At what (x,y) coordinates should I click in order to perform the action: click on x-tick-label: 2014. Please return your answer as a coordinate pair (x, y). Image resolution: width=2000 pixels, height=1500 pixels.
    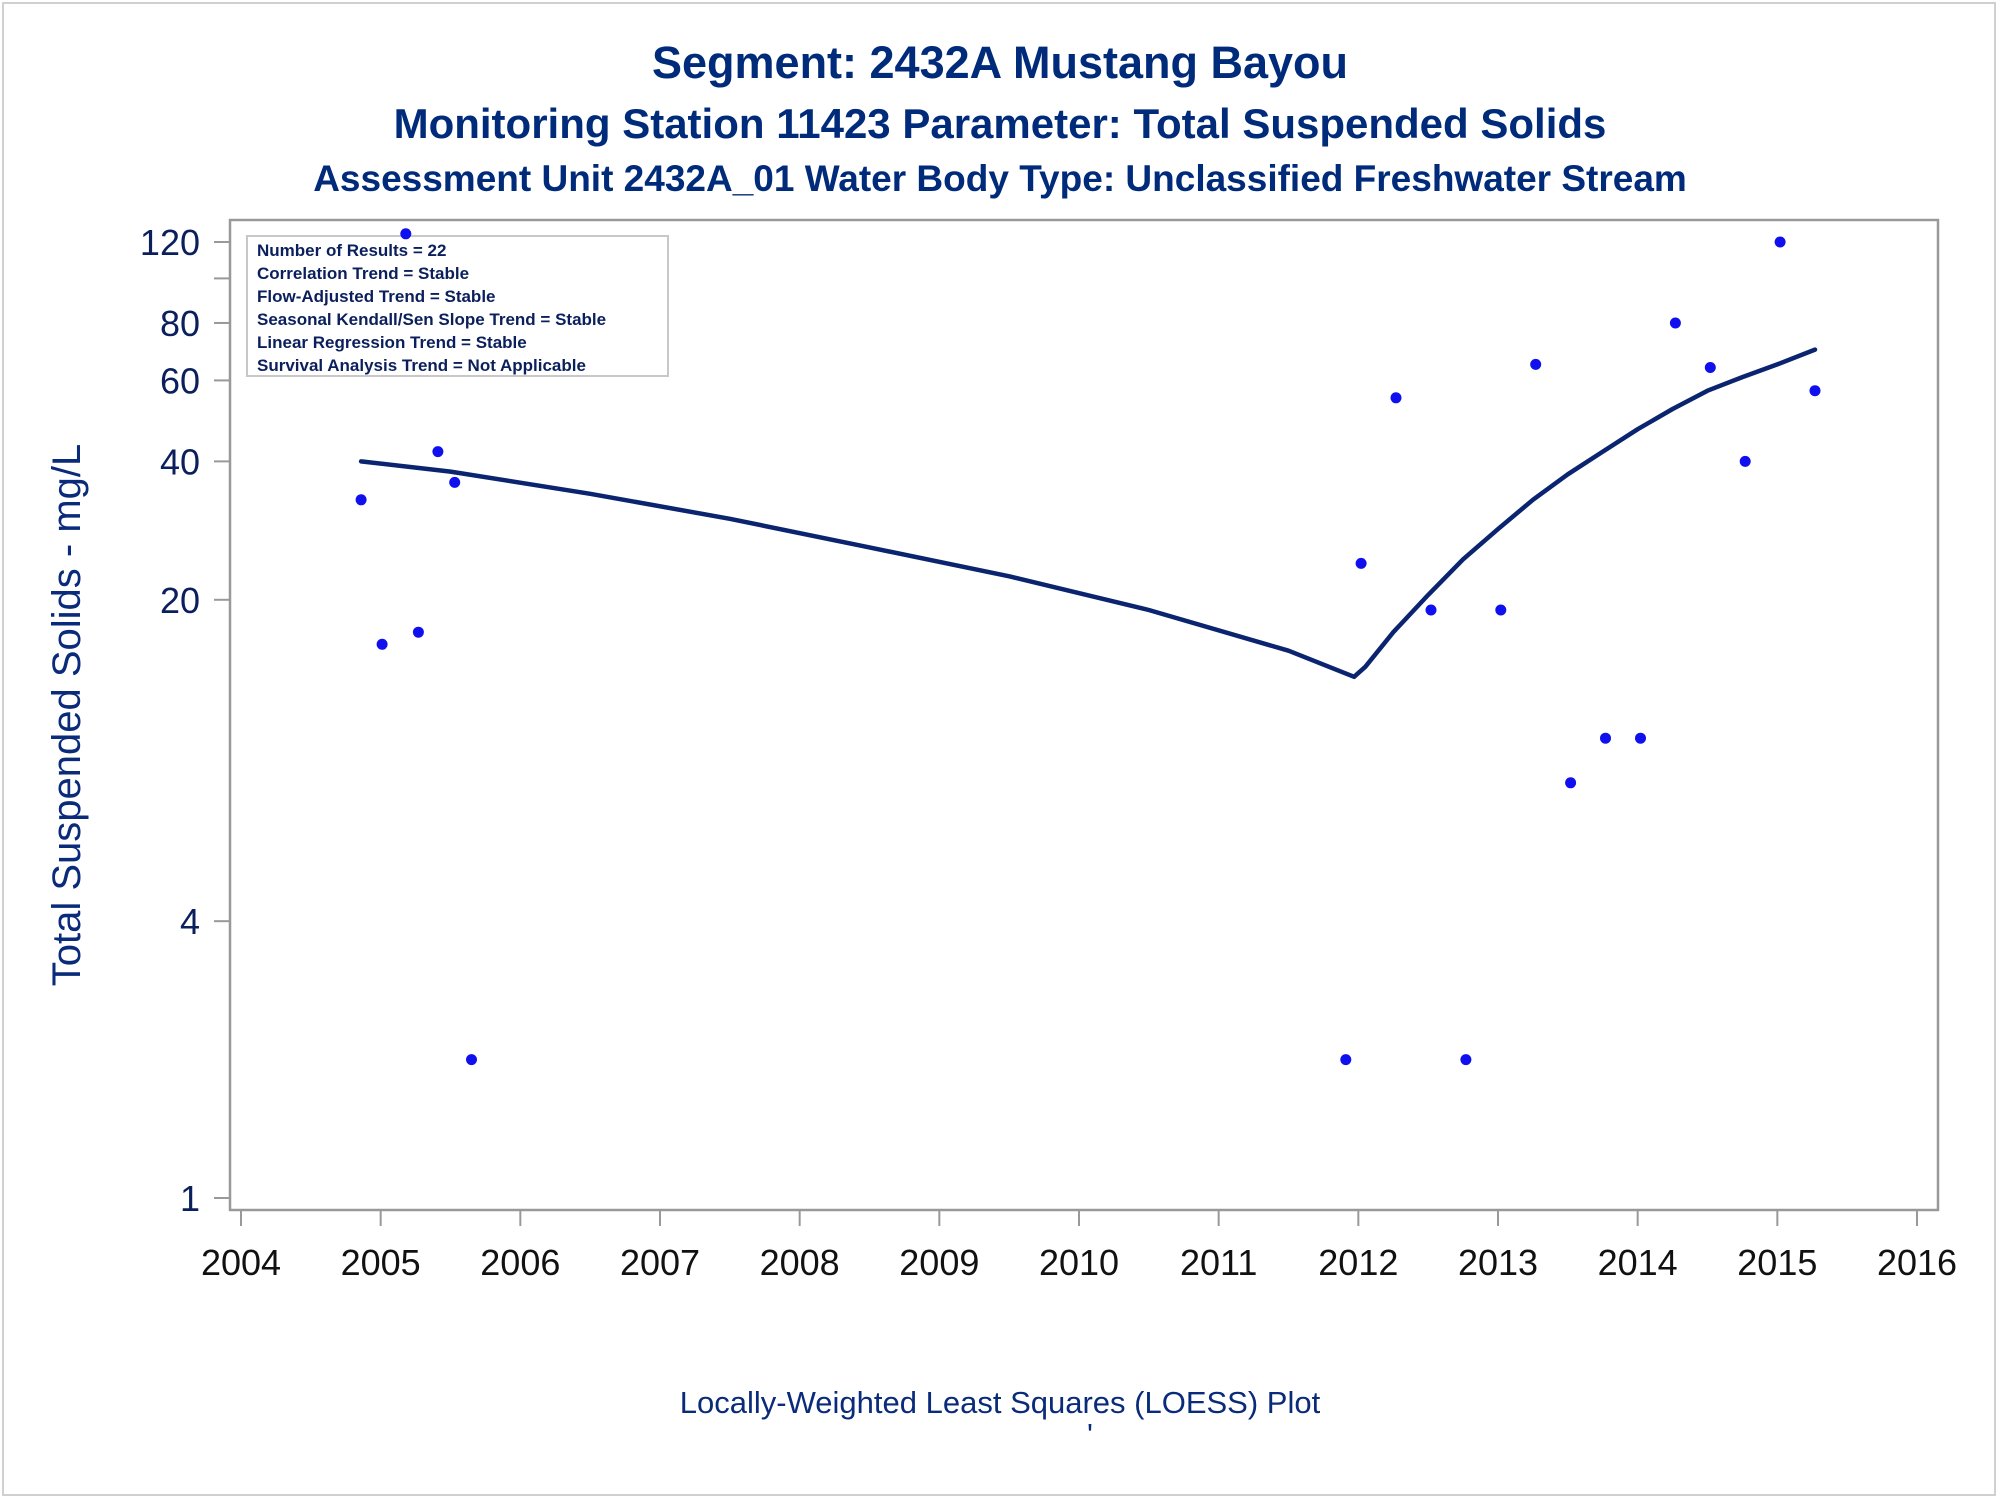
    Looking at the image, I should click on (1638, 1262).